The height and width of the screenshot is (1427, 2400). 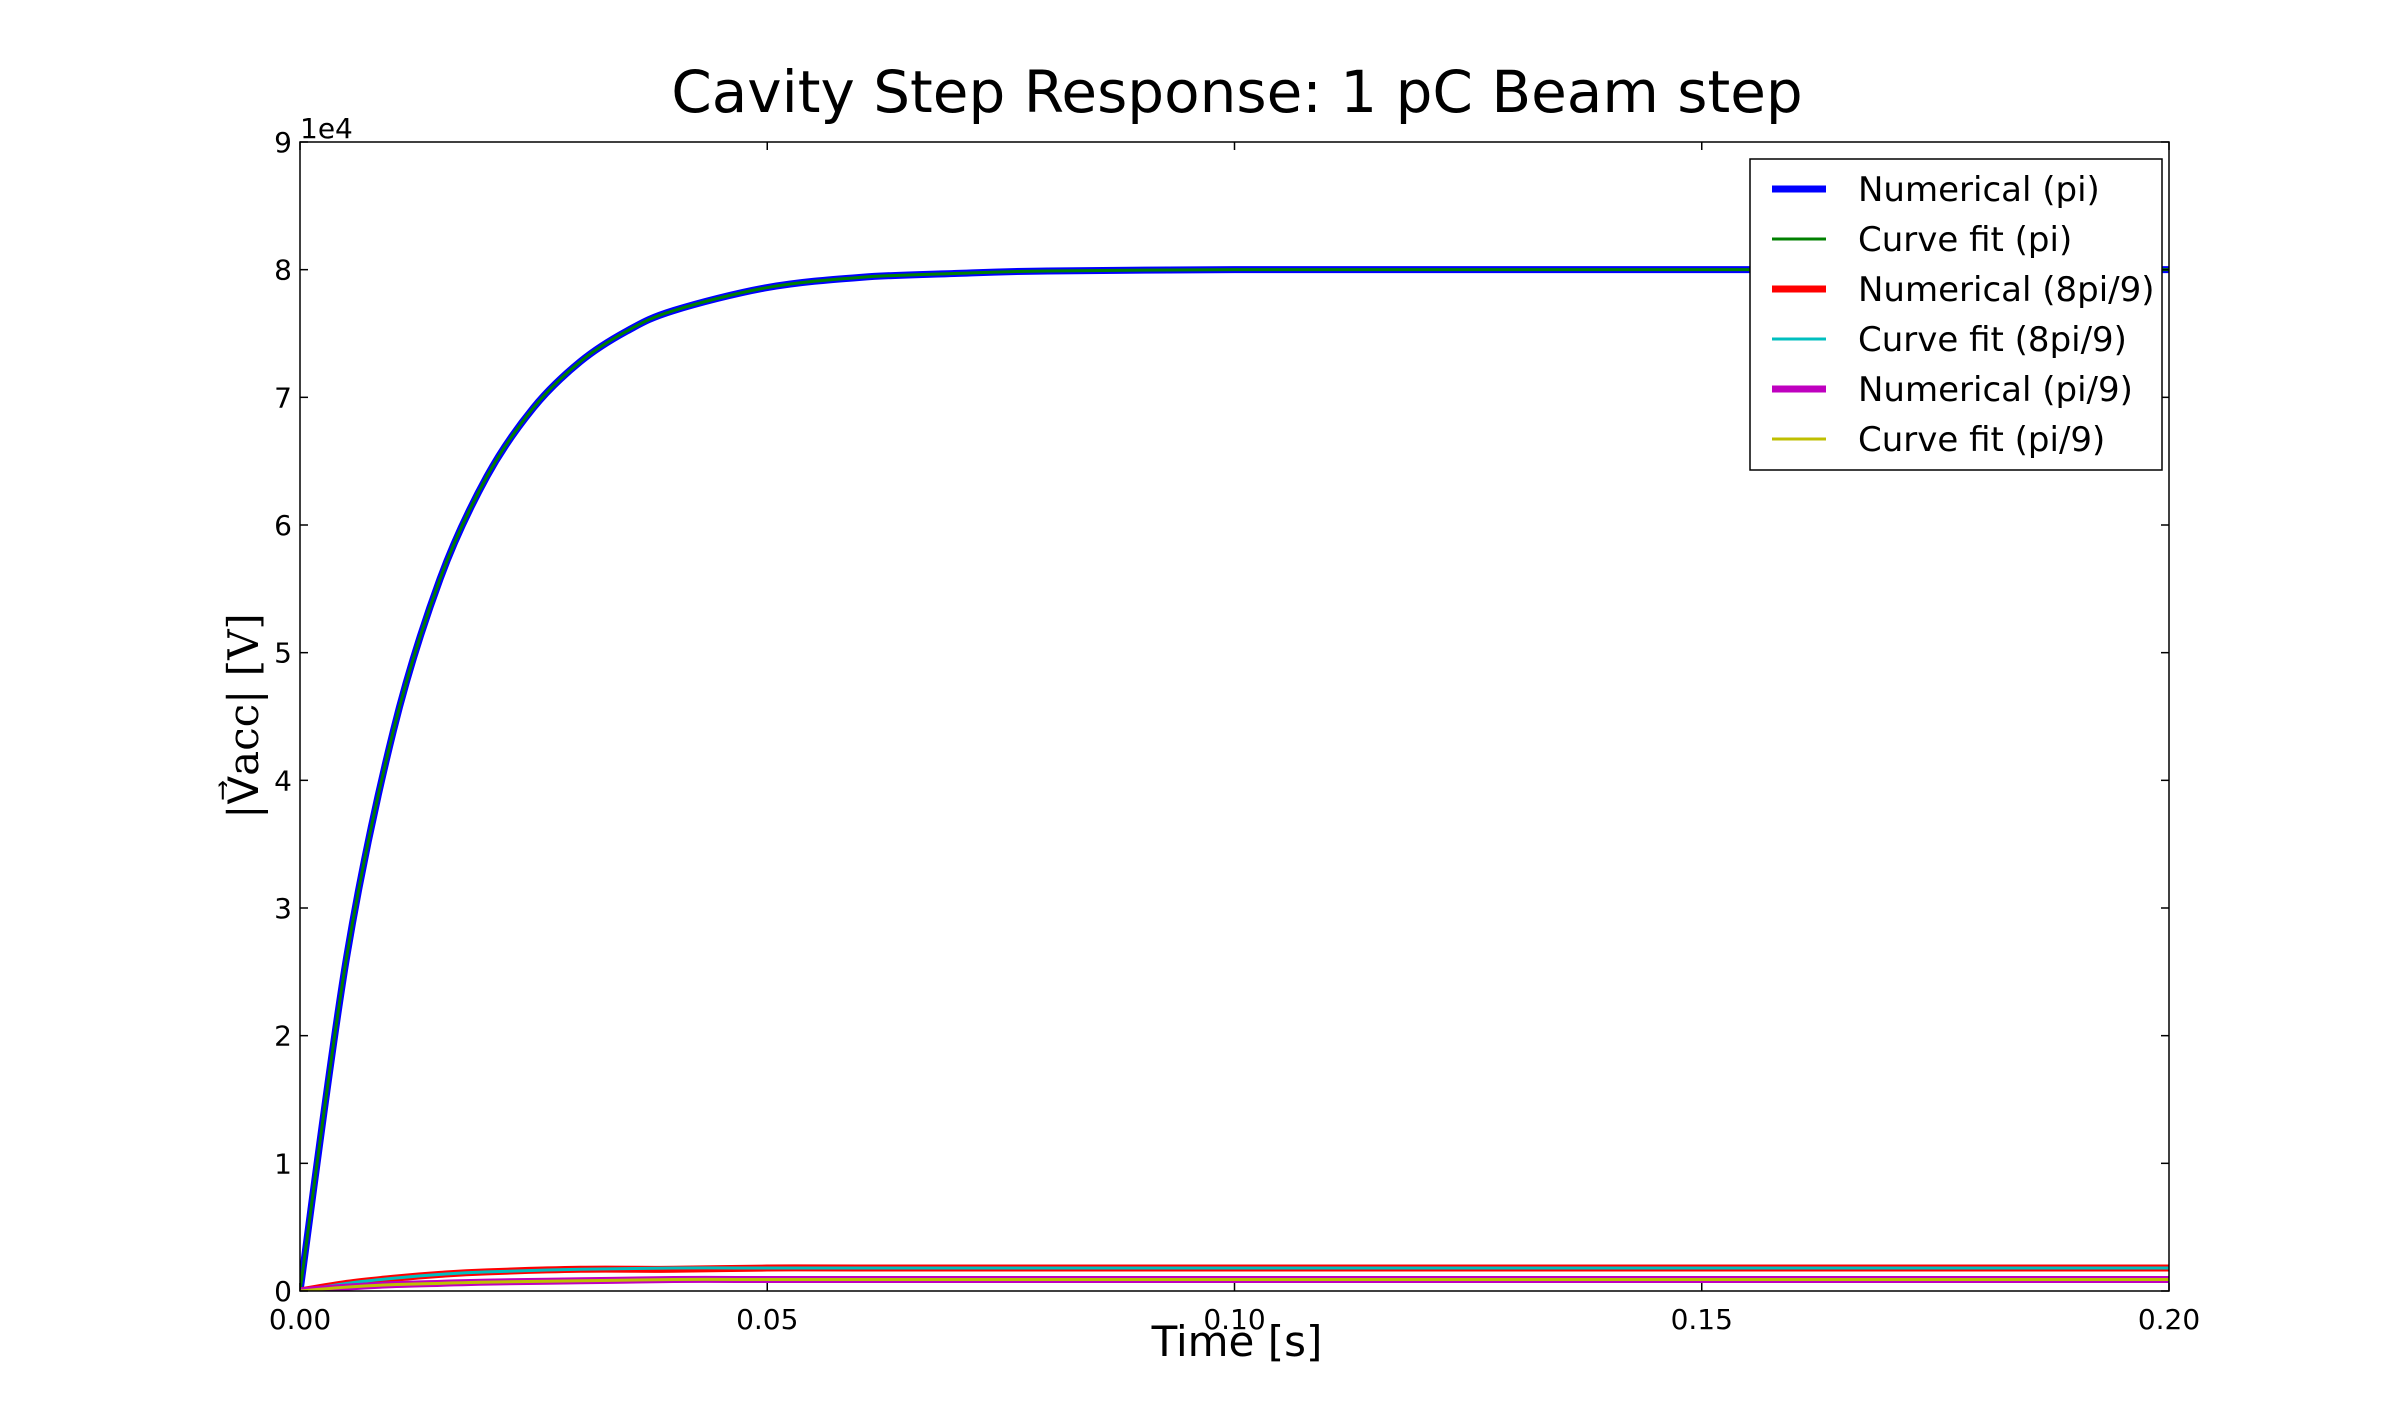 I want to click on chart-title: Cavity Step Response: 1 pC Beam step, so click(x=1237, y=92).